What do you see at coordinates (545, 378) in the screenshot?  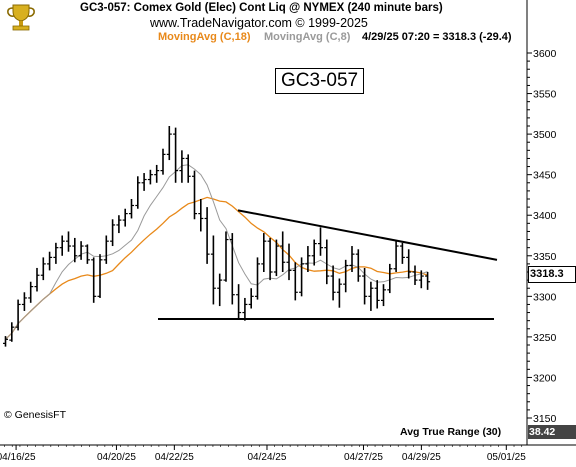 I see `price-tick-label: 3200` at bounding box center [545, 378].